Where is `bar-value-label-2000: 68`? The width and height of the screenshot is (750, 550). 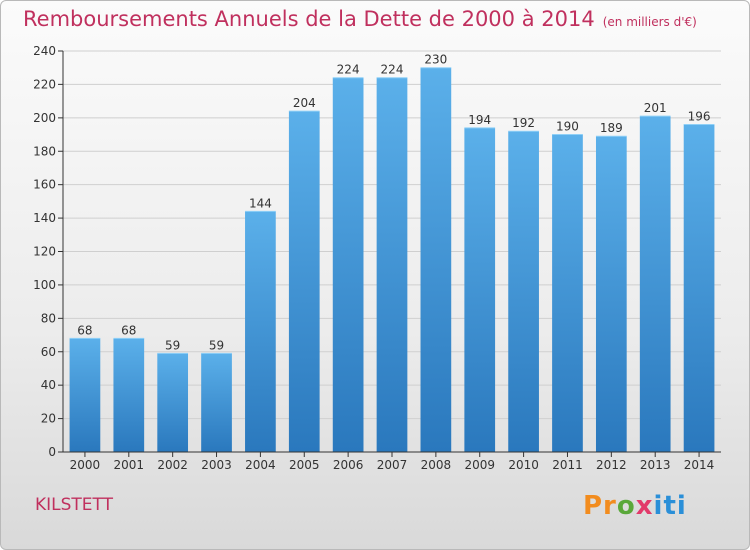 bar-value-label-2000: 68 is located at coordinates (84, 330).